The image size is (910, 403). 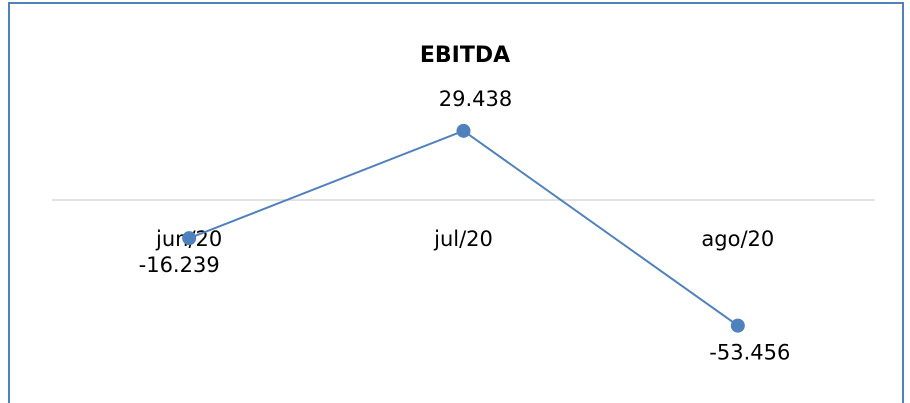 I want to click on value-label: 29.438, so click(x=475, y=99).